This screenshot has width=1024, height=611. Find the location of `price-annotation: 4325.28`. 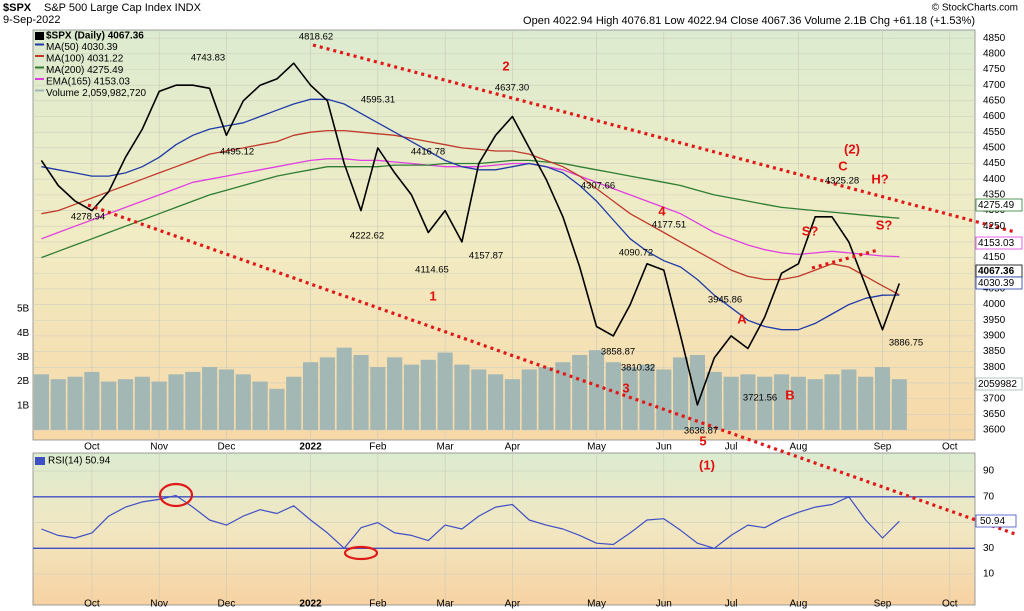

price-annotation: 4325.28 is located at coordinates (842, 181).